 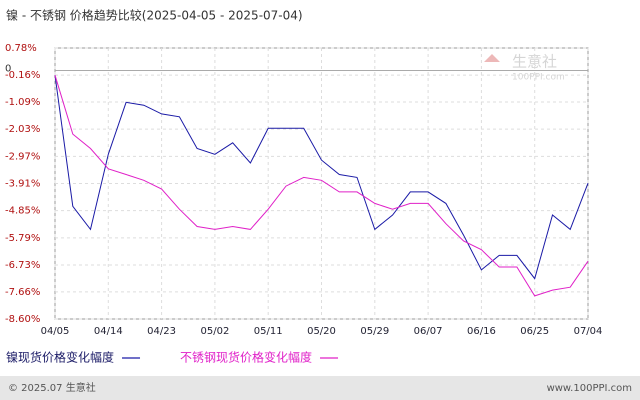 What do you see at coordinates (154, 15) in the screenshot?
I see `chart-title: 镍 - 不锈钢 价格趋势比较(2025-04-05 - 2025-07-04)` at bounding box center [154, 15].